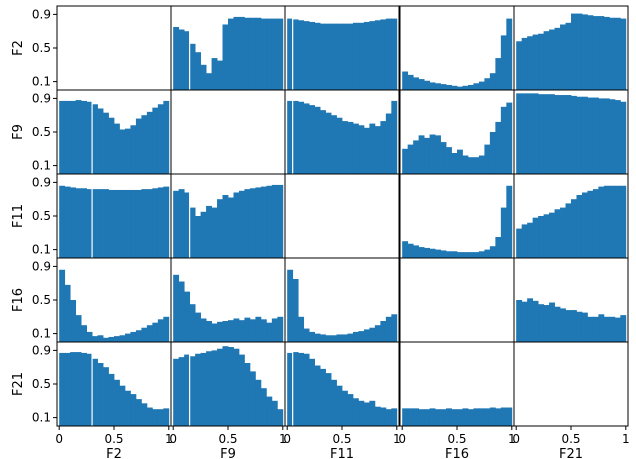 The width and height of the screenshot is (636, 459). What do you see at coordinates (18, 216) in the screenshot?
I see `row-label: F11` at bounding box center [18, 216].